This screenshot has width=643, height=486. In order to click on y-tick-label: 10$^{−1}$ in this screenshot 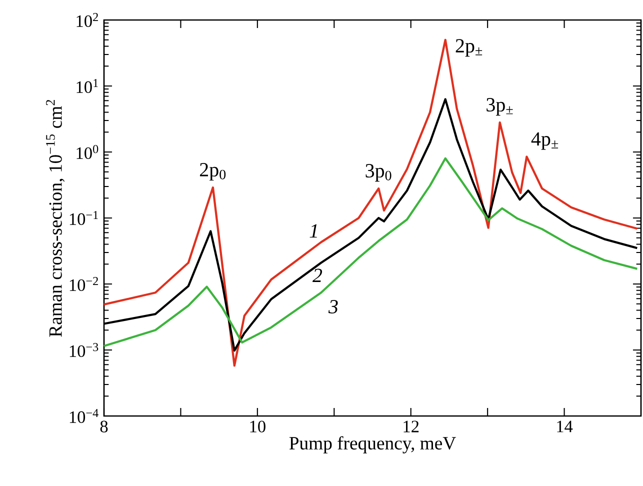, I will do `click(84, 218)`.